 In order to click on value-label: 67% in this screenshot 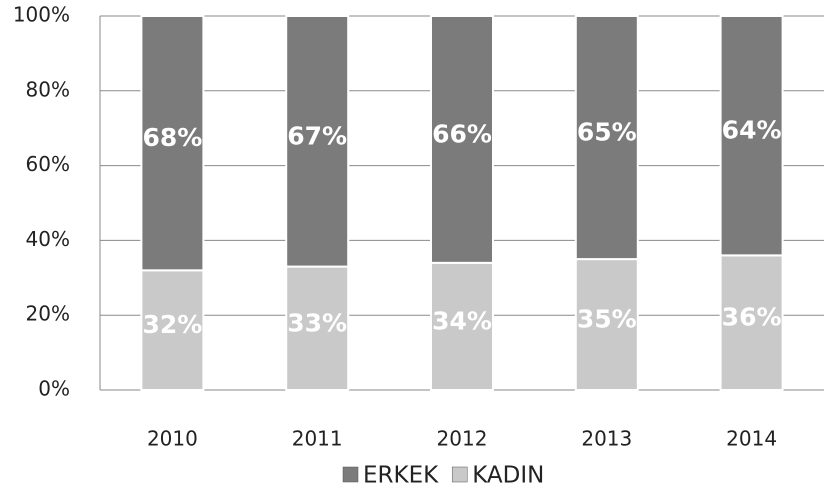, I will do `click(317, 135)`.